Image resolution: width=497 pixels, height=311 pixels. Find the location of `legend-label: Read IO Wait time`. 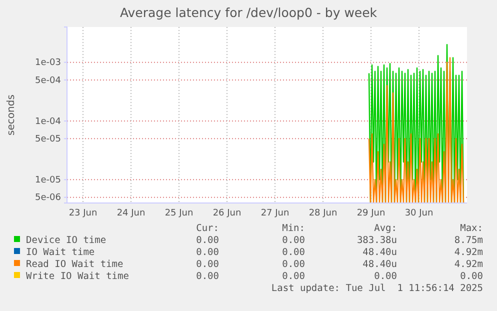

legend-label: Read IO Wait time is located at coordinates (75, 264).